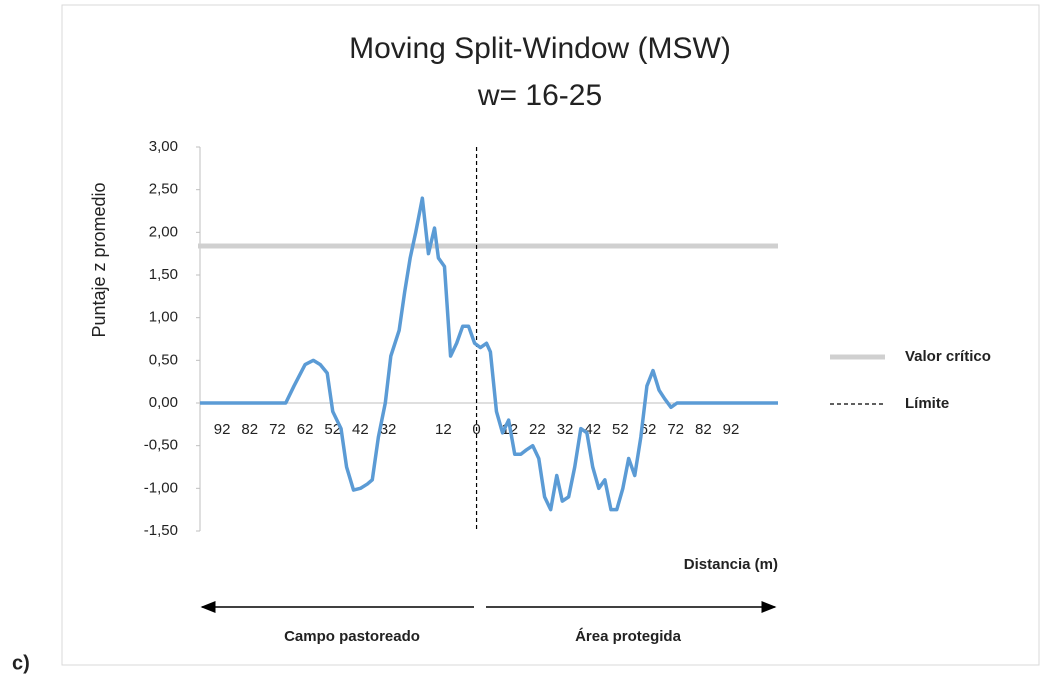 The image size is (1044, 682). I want to click on y-tick-label: 0,50, so click(163, 359).